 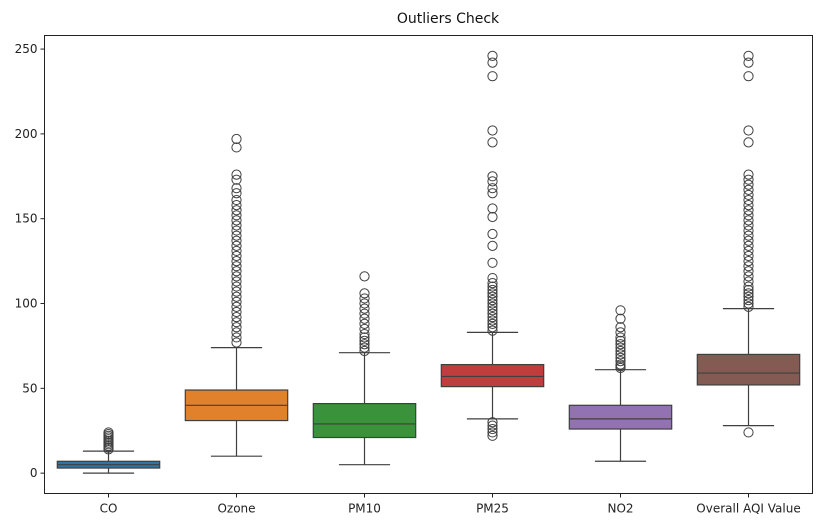 What do you see at coordinates (29, 388) in the screenshot?
I see `y-tick-label: 50` at bounding box center [29, 388].